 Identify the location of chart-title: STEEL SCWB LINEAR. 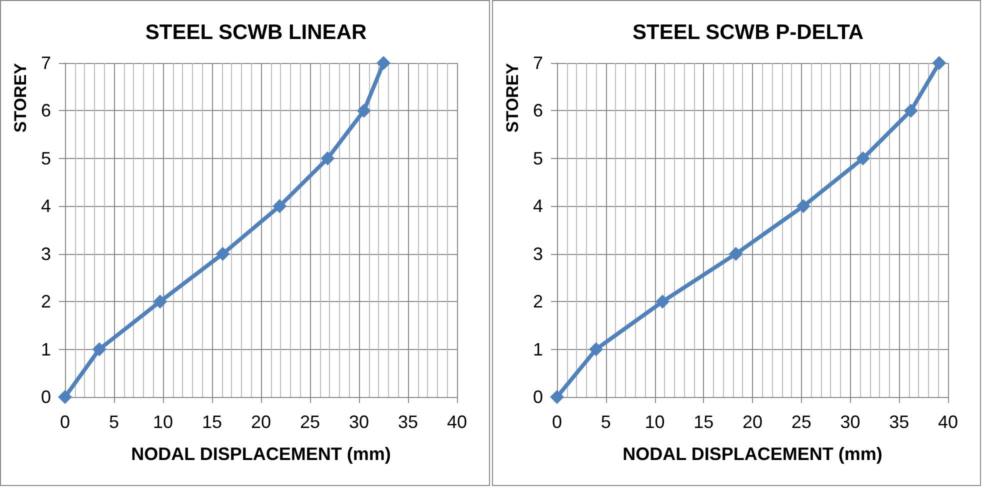
(256, 32).